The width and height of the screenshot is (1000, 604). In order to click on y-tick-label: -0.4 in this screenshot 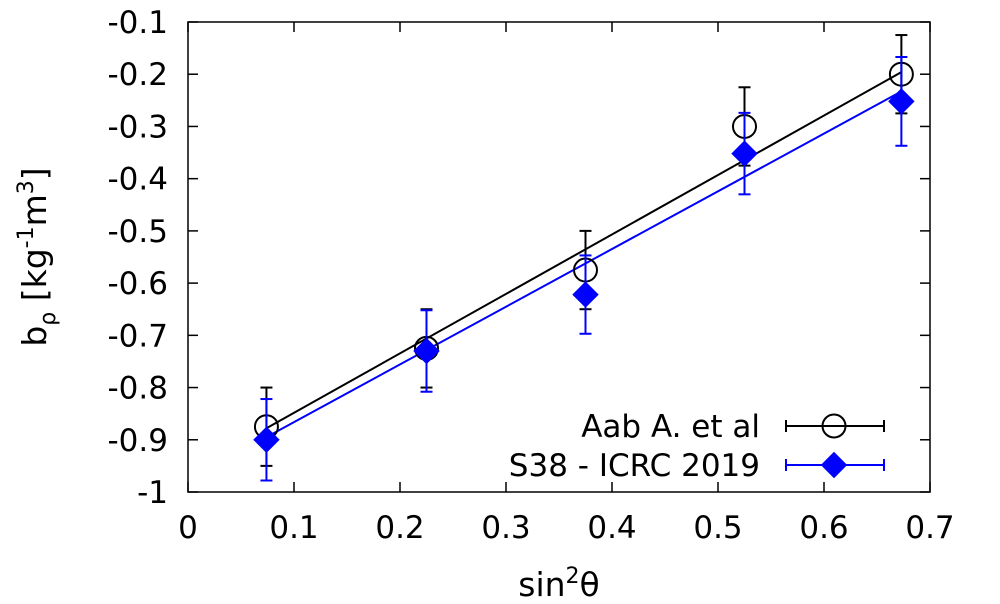, I will do `click(138, 180)`.